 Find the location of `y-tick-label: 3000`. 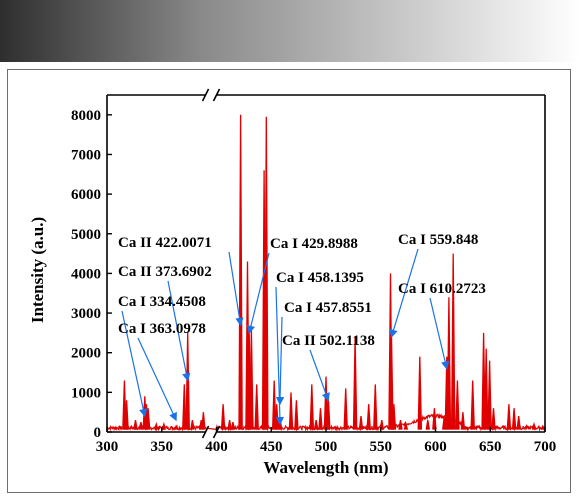

y-tick-label: 3000 is located at coordinates (86, 314).